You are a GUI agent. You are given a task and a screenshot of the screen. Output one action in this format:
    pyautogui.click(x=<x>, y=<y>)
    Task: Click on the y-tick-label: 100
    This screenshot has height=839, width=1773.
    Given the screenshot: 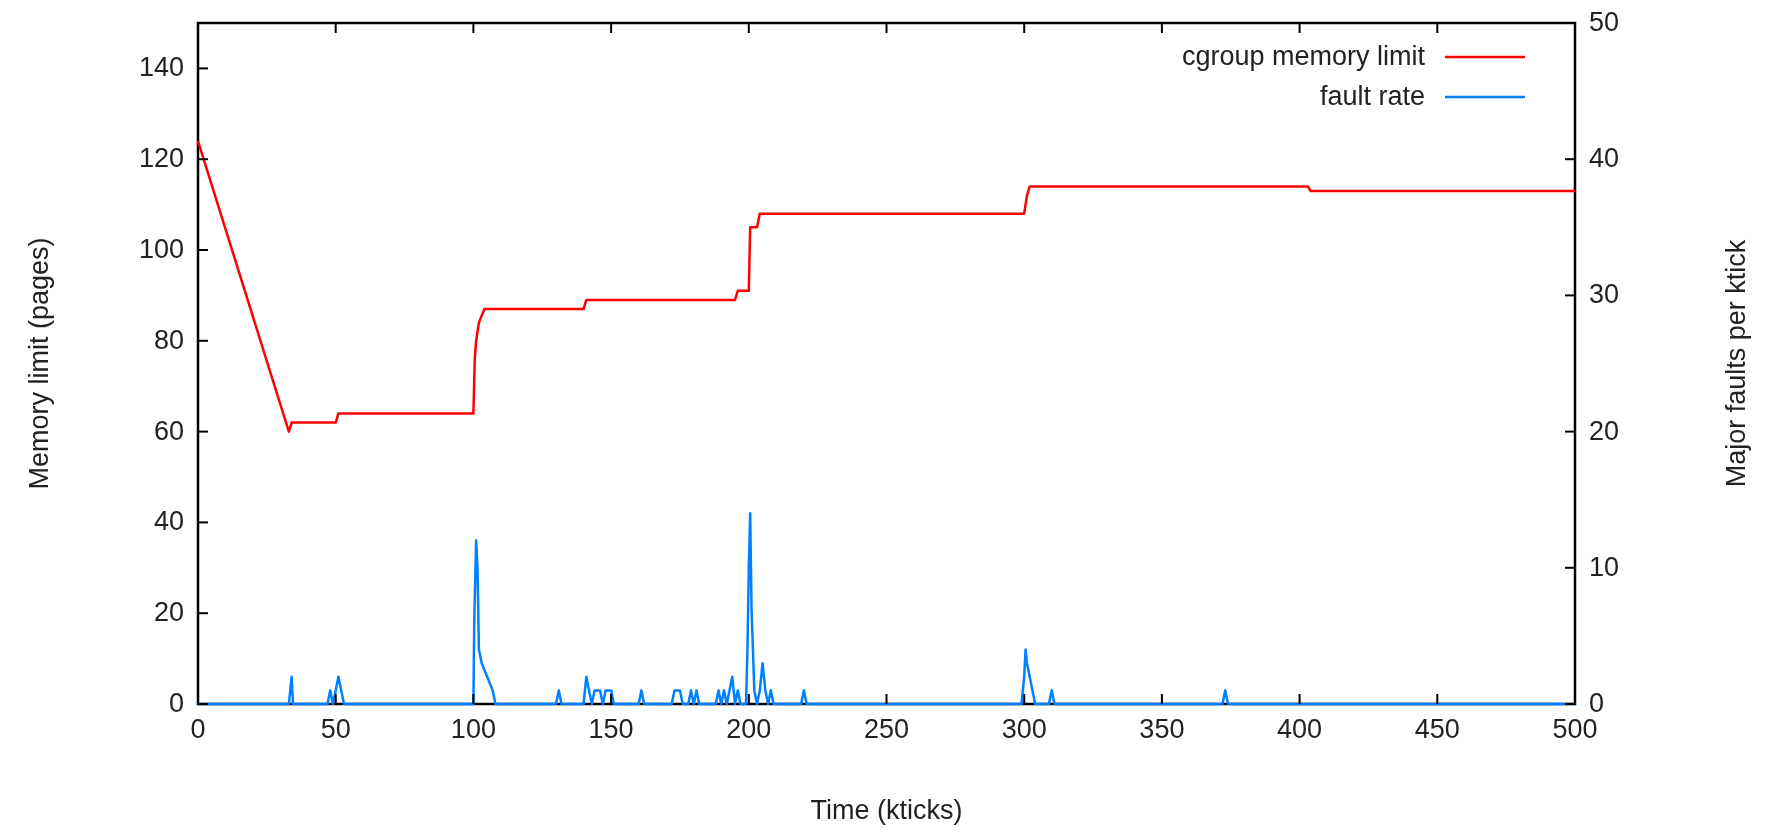 What is the action you would take?
    pyautogui.click(x=161, y=249)
    